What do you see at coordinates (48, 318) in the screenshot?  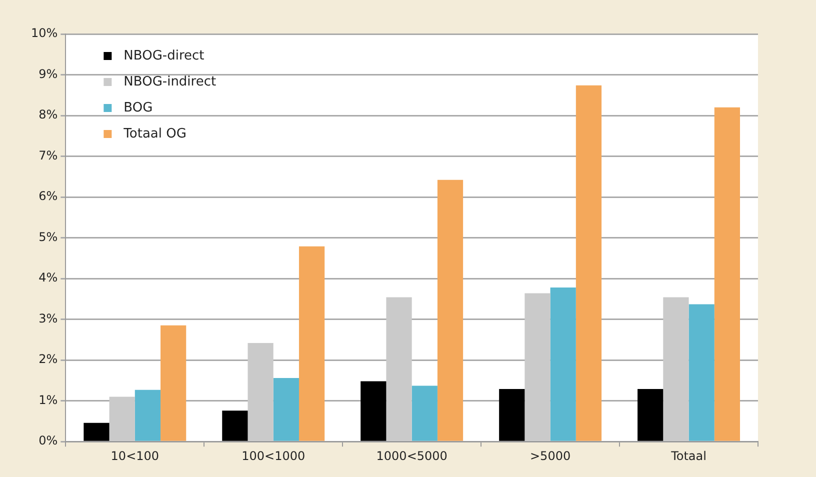 I see `y-tick-label: 3%` at bounding box center [48, 318].